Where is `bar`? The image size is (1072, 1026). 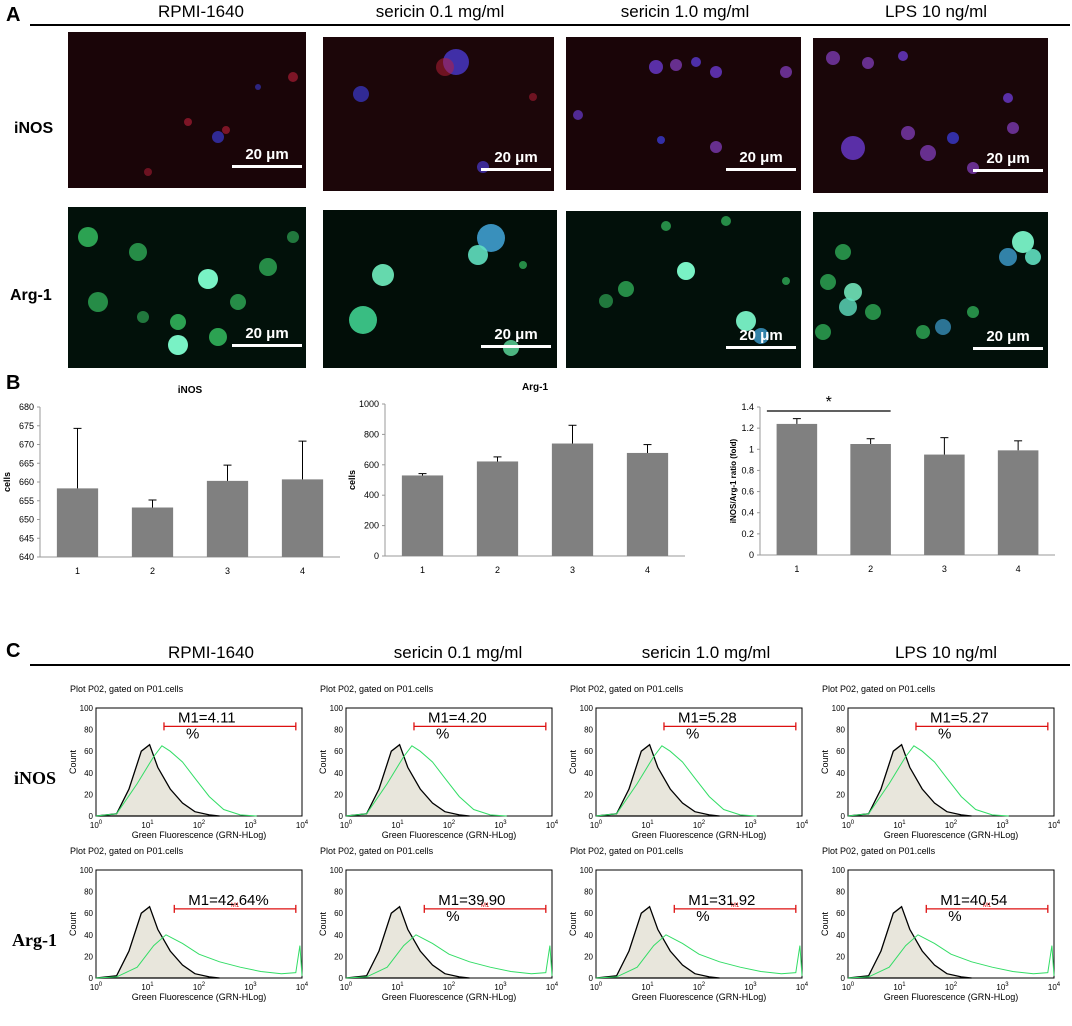
bar is located at coordinates (422, 515).